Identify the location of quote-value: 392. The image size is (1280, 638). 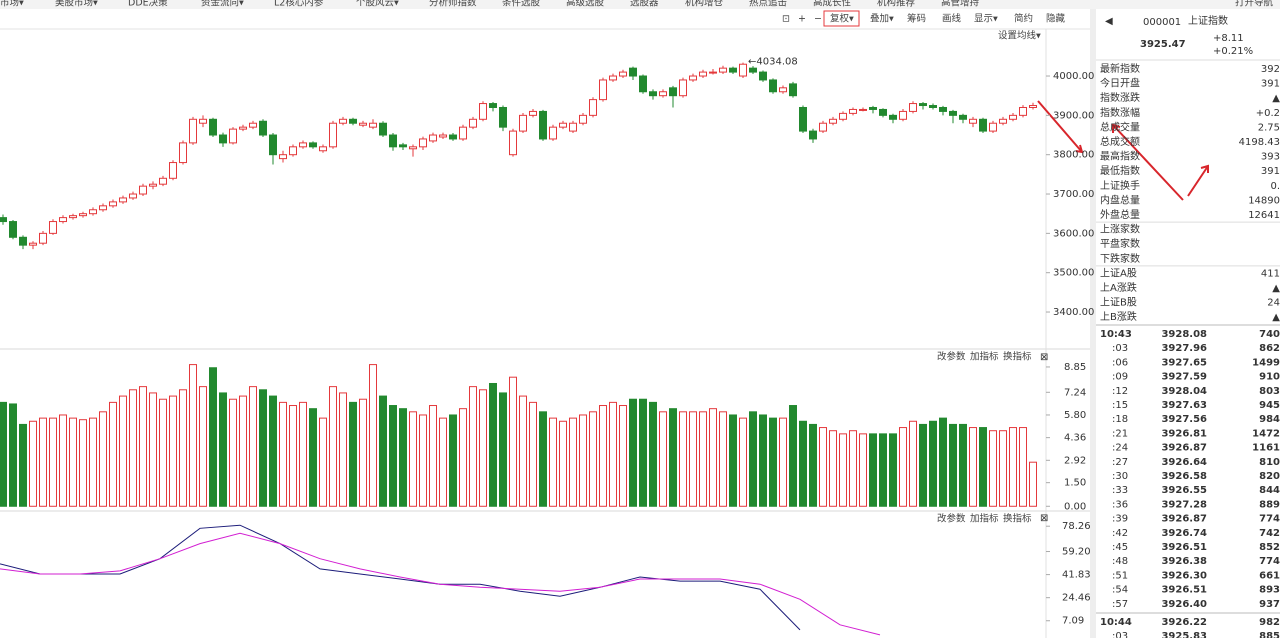
(1270, 69).